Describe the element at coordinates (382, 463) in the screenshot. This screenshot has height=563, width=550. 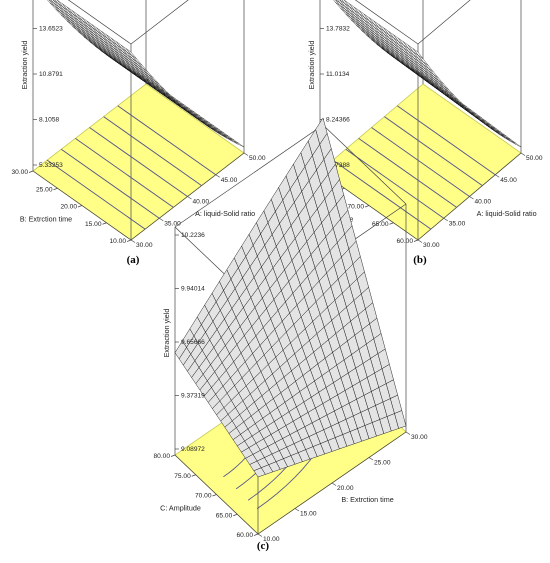
I see `x-tick-label: 25.00` at that location.